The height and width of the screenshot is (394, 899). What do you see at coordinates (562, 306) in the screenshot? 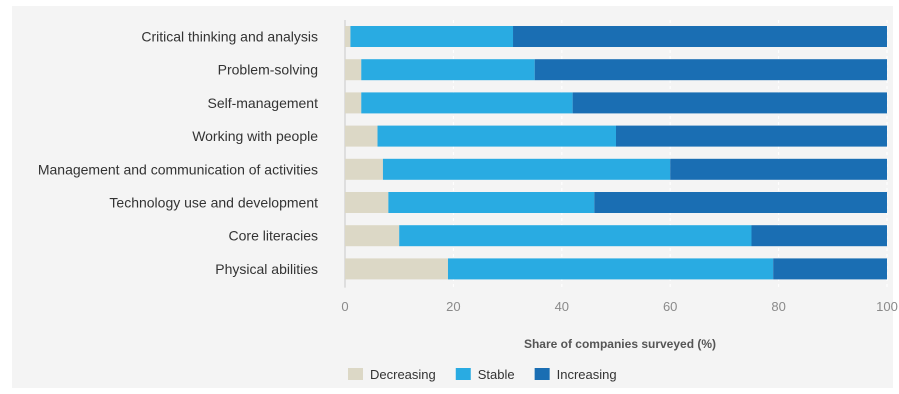
I see `x-tick-label: 40` at bounding box center [562, 306].